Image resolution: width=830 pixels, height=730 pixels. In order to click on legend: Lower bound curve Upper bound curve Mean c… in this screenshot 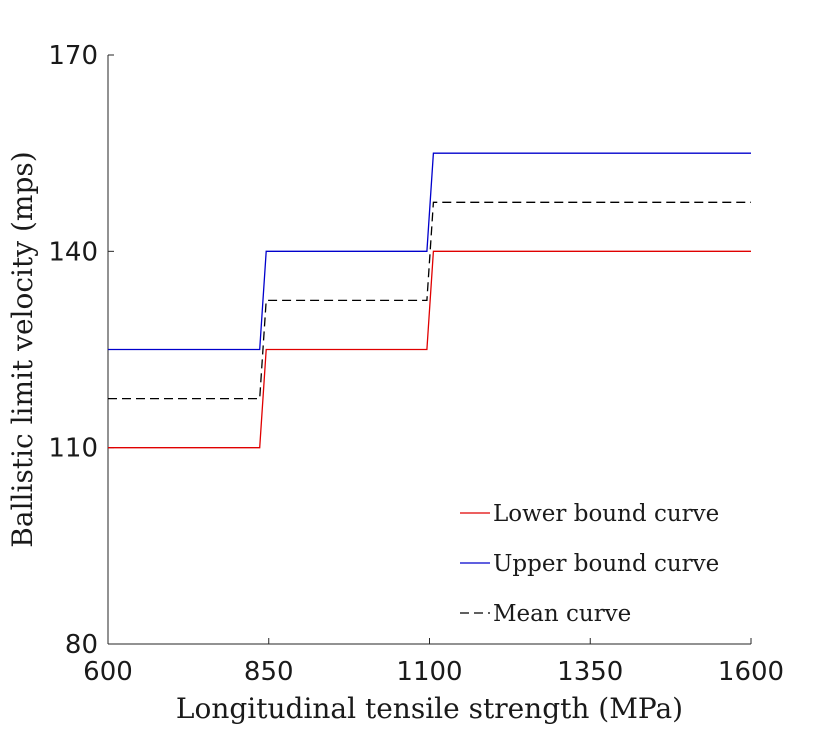, I will do `click(589, 564)`.